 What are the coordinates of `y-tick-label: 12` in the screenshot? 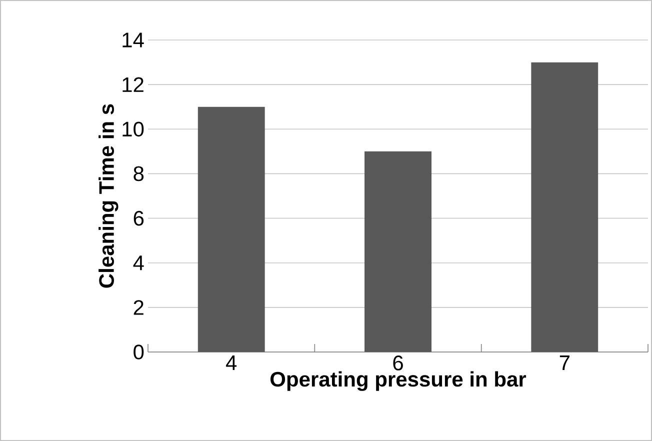 It's located at (133, 84).